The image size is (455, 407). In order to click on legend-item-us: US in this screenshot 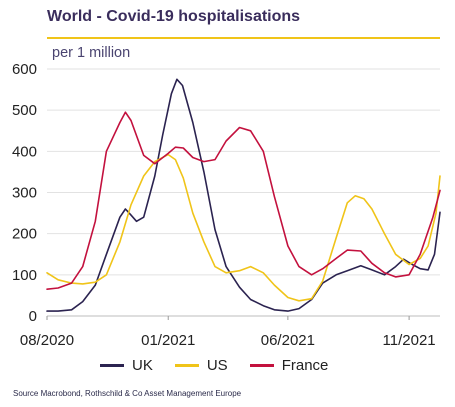, I will do `click(201, 365)`.